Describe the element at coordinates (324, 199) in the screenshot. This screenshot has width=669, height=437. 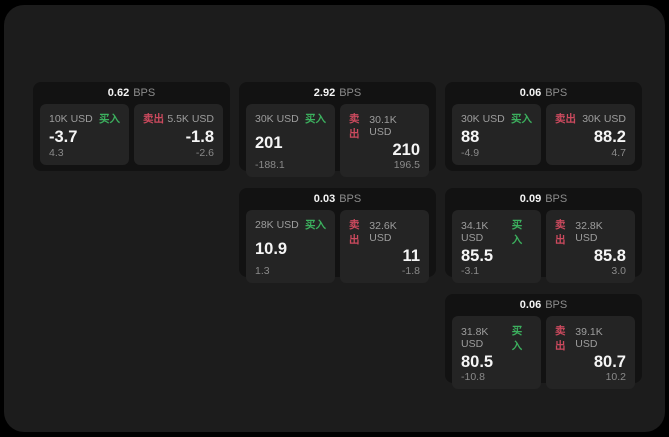
I see `bps-value: 0.03` at that location.